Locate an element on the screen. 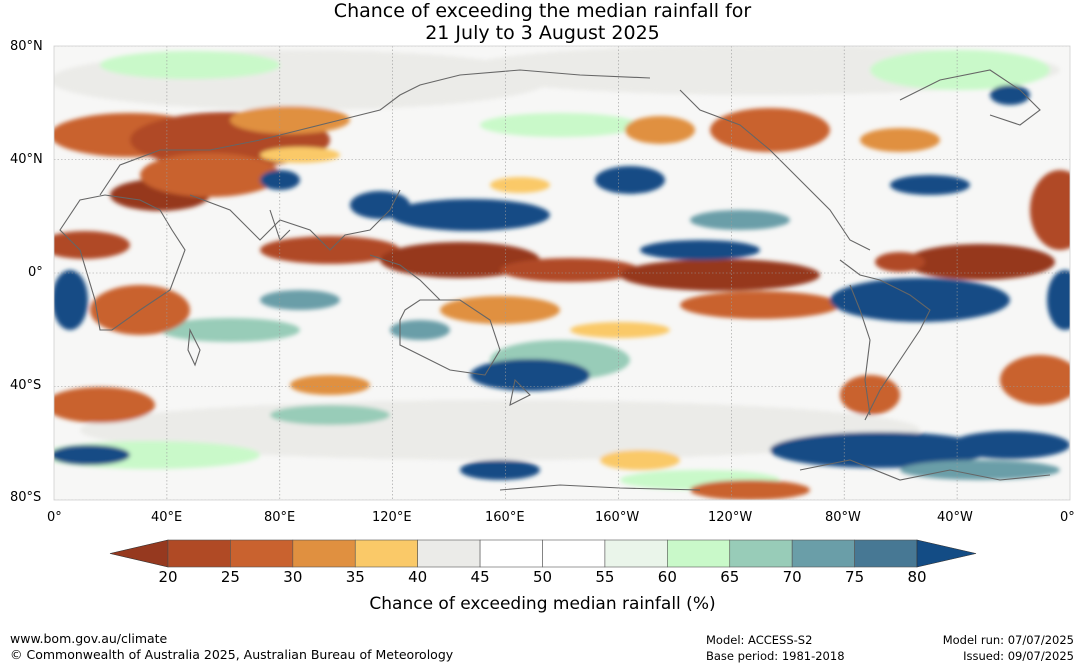 The height and width of the screenshot is (667, 1085). lat-label-40s: 40°S is located at coordinates (26, 385).